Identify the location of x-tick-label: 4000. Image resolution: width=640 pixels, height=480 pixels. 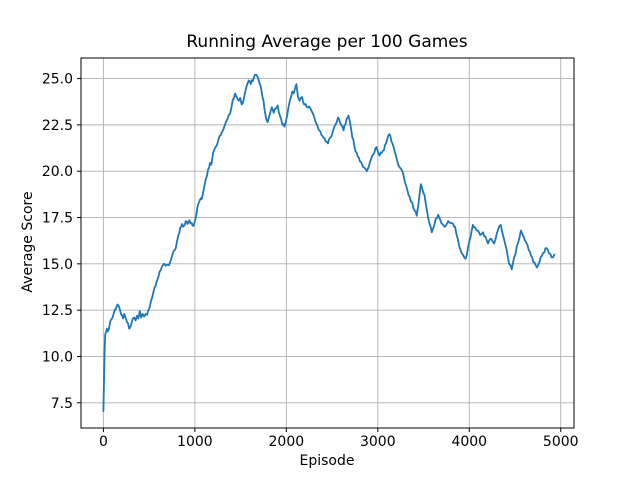
(469, 442).